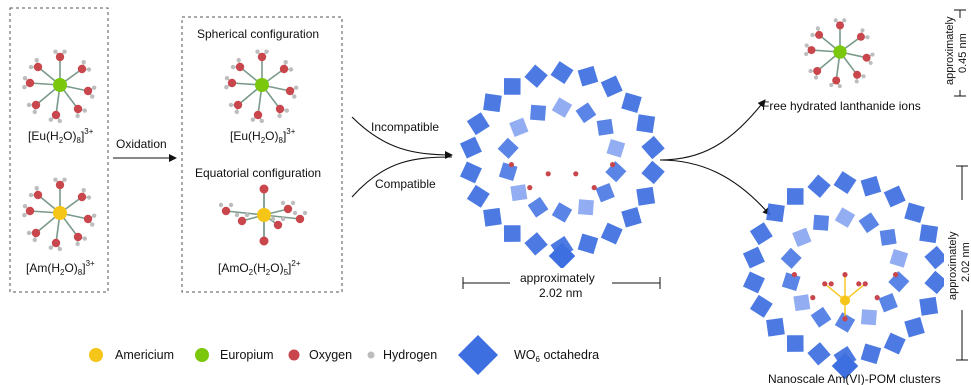 The width and height of the screenshot is (971, 385). Describe the element at coordinates (247, 355) in the screenshot. I see `legend-europium-label: Europium` at that location.